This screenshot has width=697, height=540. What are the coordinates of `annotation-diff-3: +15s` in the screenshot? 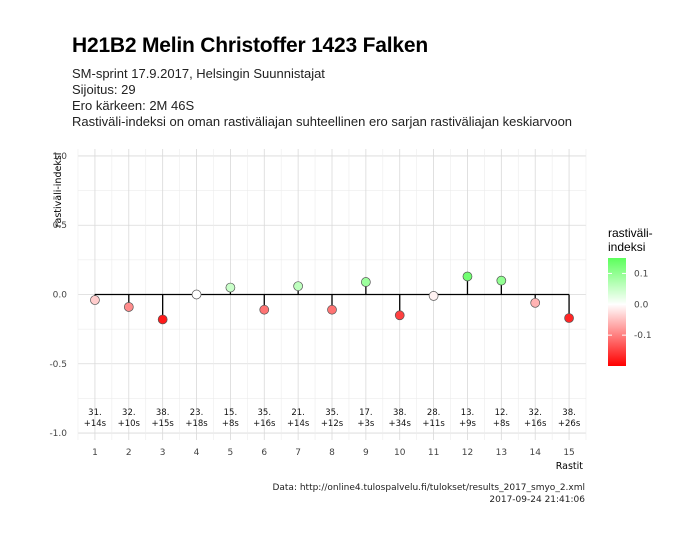 It's located at (162, 424).